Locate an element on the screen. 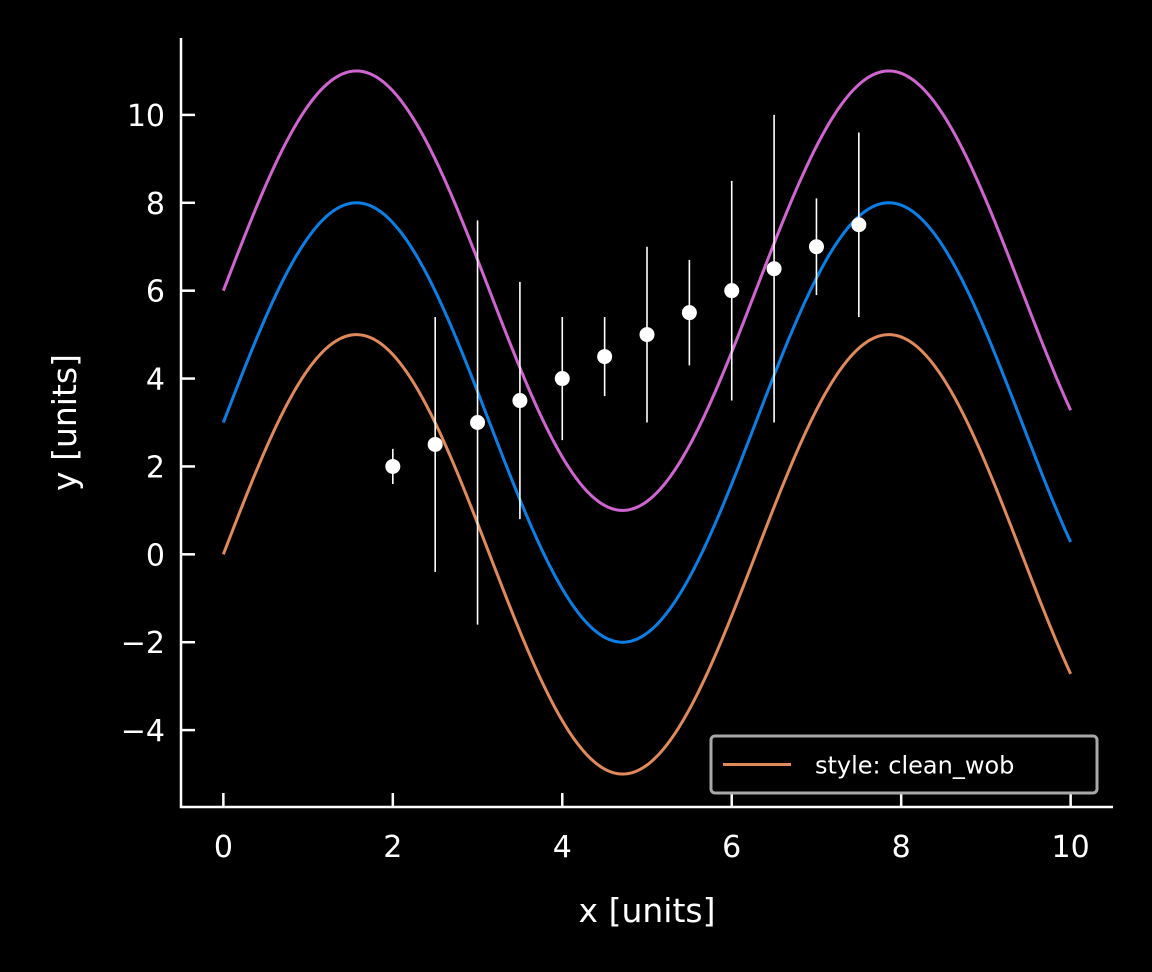 This screenshot has height=972, width=1152. legend: style: clean_wob is located at coordinates (904, 764).